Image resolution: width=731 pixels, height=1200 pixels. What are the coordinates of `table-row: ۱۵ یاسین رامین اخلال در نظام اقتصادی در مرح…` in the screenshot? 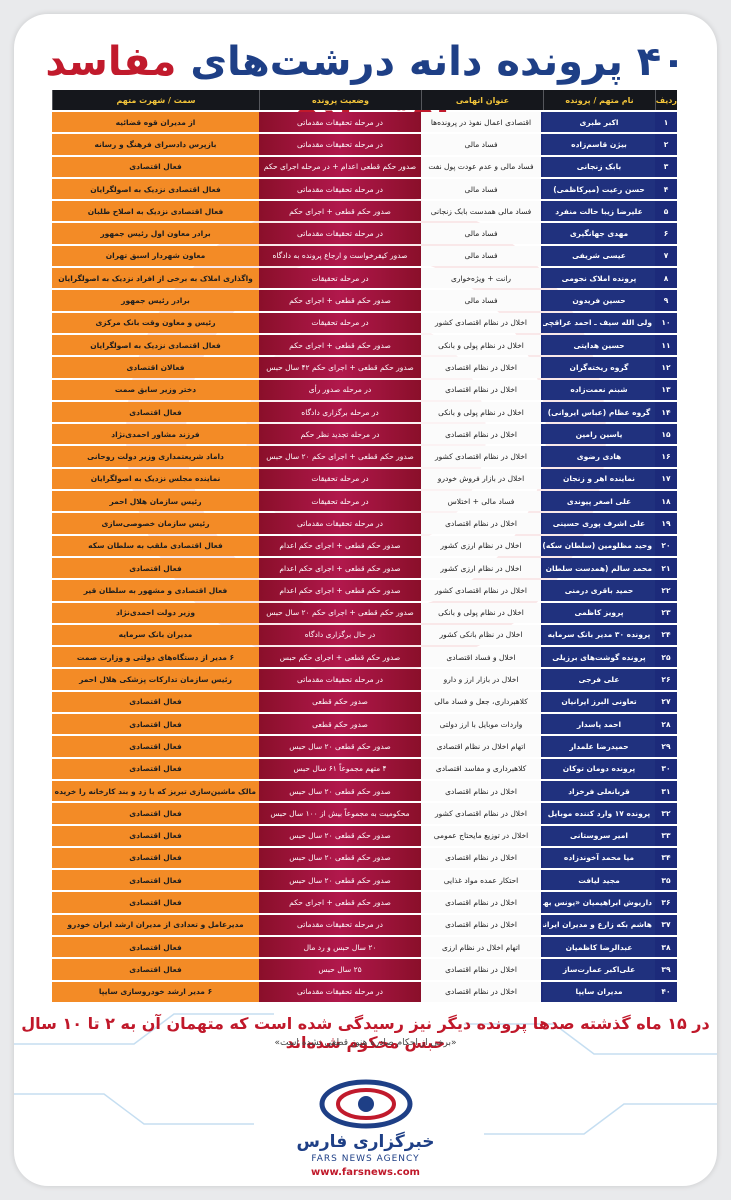 It's located at (364, 434).